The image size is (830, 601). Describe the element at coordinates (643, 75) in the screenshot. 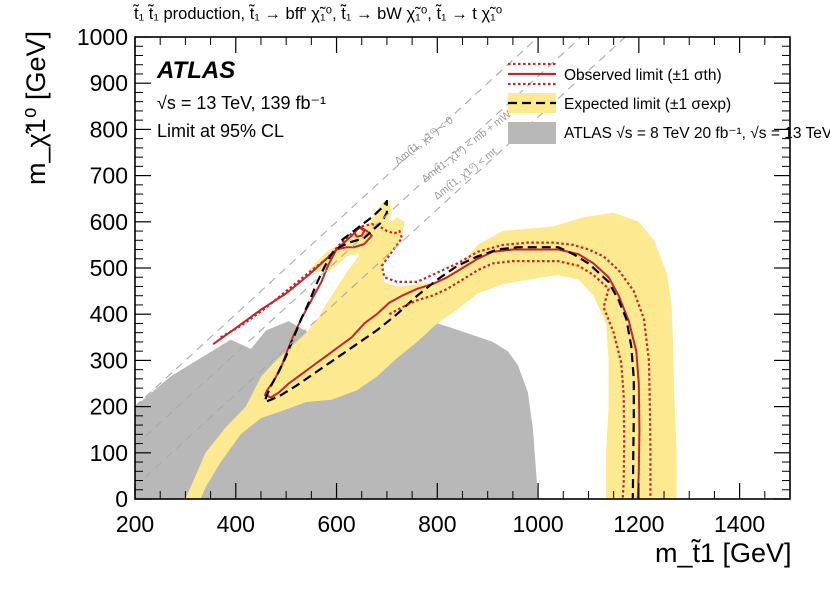

I see `legend-observed-label: Observed limit (±1 σth)` at that location.